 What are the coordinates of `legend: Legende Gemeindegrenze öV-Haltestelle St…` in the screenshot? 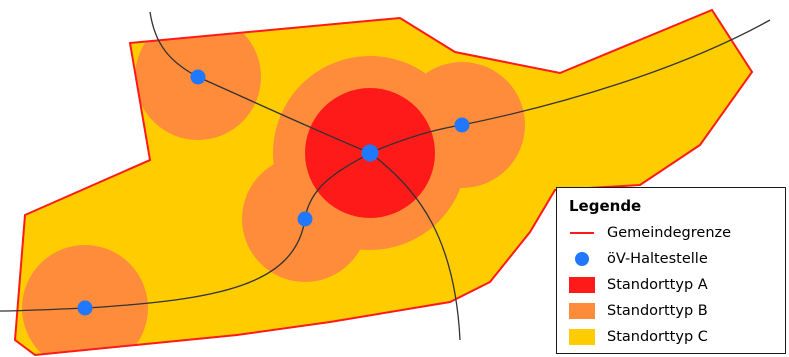 It's located at (671, 270).